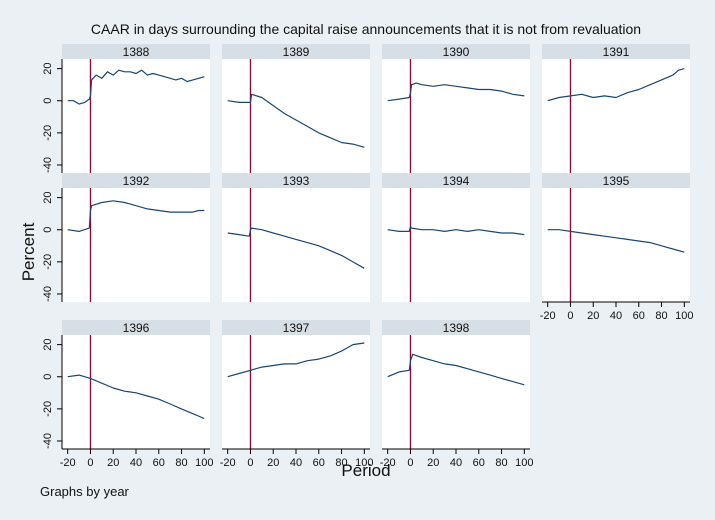 The image size is (715, 520). I want to click on panel-title: 1396, so click(136, 328).